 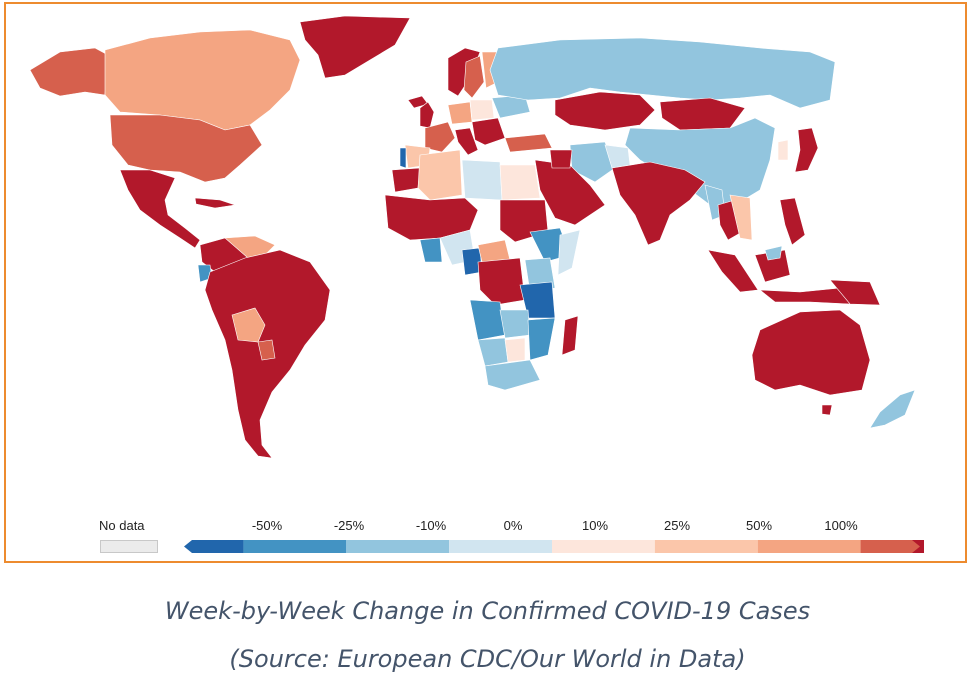 I want to click on region-saudi-arabia, so click(x=570, y=192).